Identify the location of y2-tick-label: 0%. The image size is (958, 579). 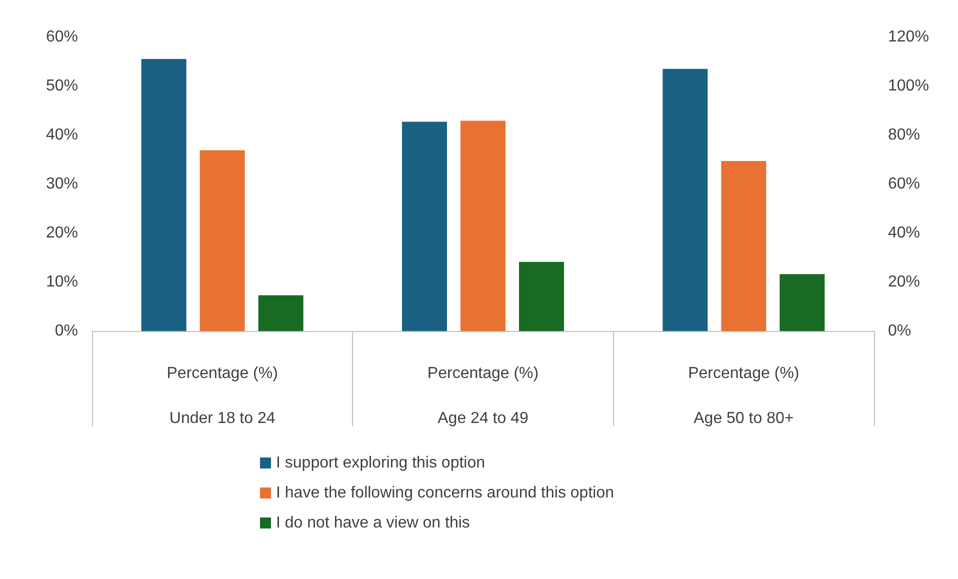
(900, 331).